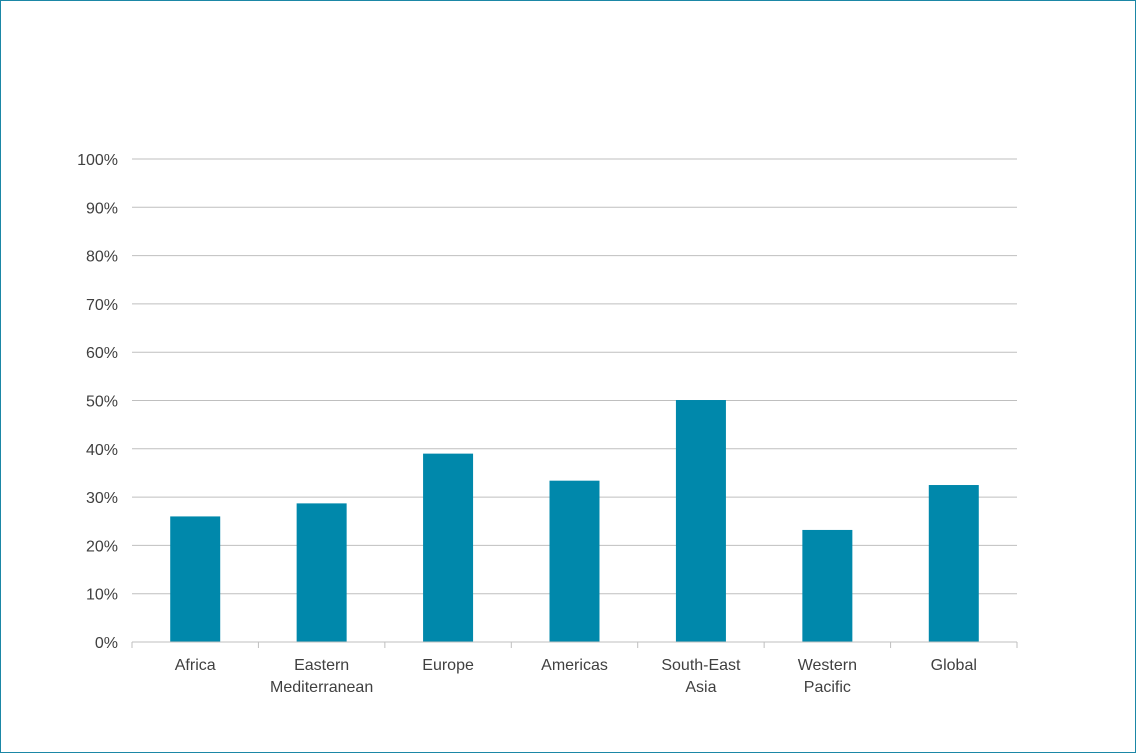  What do you see at coordinates (321, 676) in the screenshot?
I see `x-category-label: Eastern Mediterranean` at bounding box center [321, 676].